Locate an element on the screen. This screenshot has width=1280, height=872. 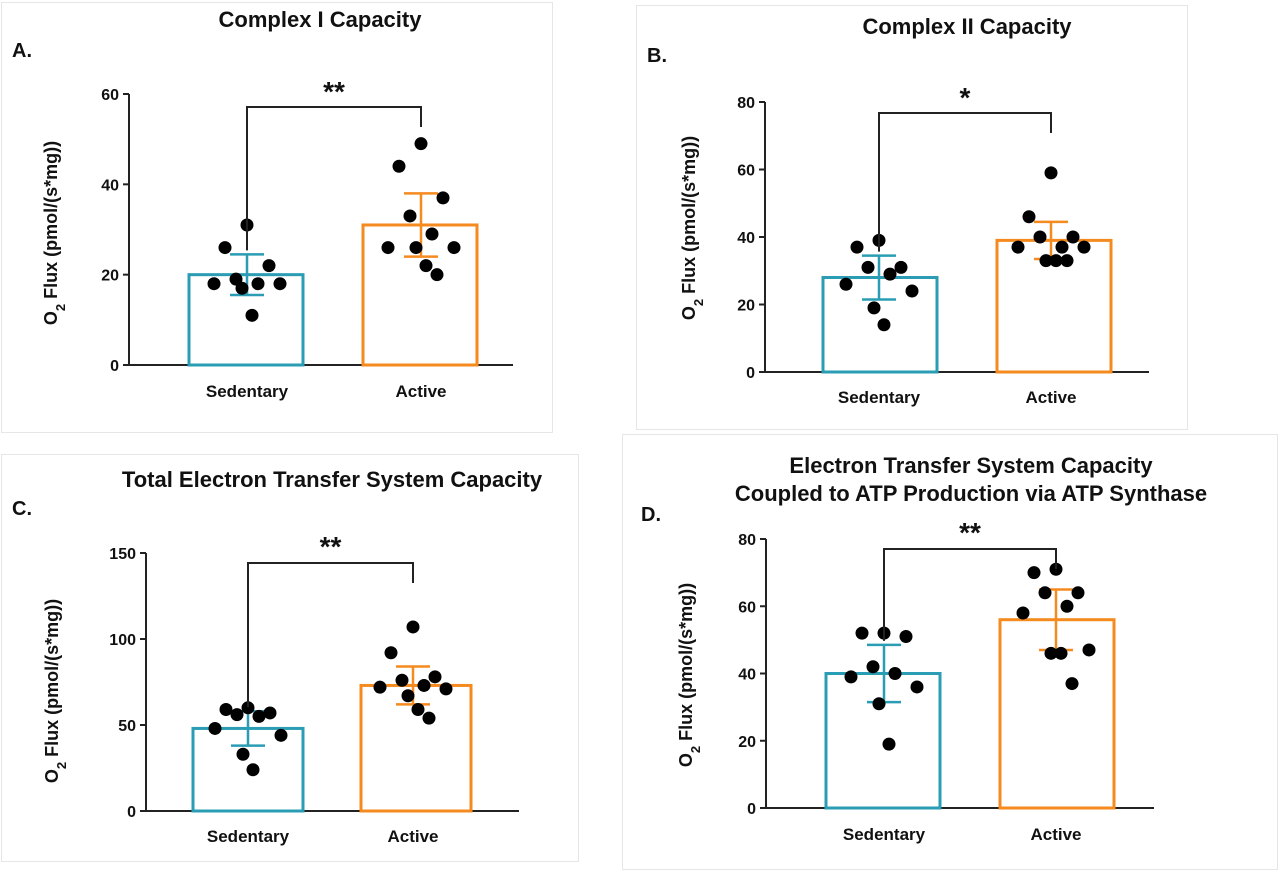
panel-letter: C. is located at coordinates (22, 509).